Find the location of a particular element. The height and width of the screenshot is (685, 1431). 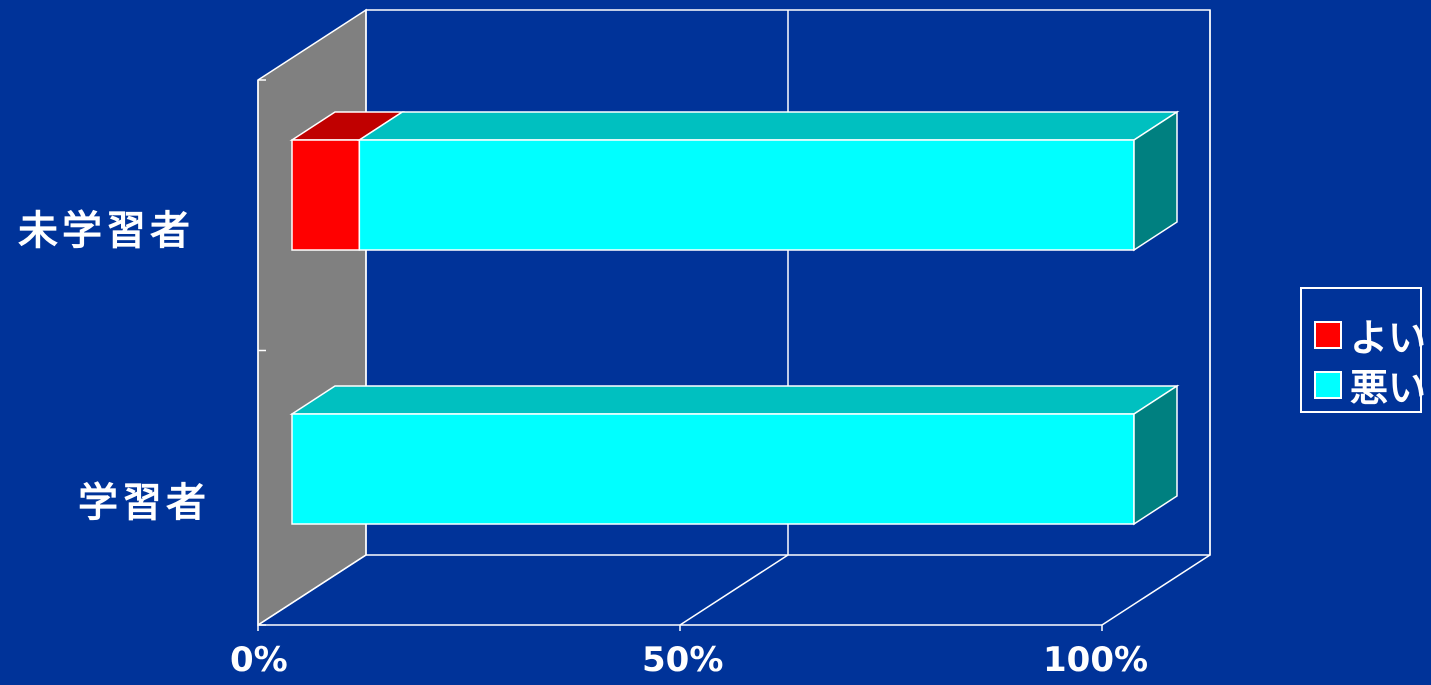

legend-item-good: よい is located at coordinates (1370, 334).